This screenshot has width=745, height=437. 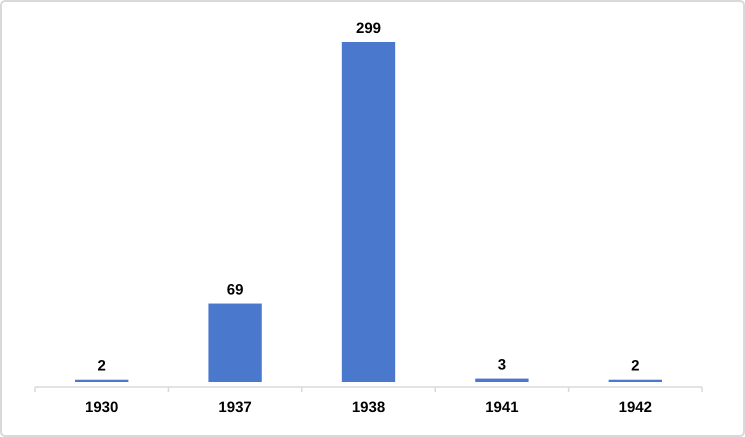 I want to click on x-tick-label: 1937, so click(x=235, y=407).